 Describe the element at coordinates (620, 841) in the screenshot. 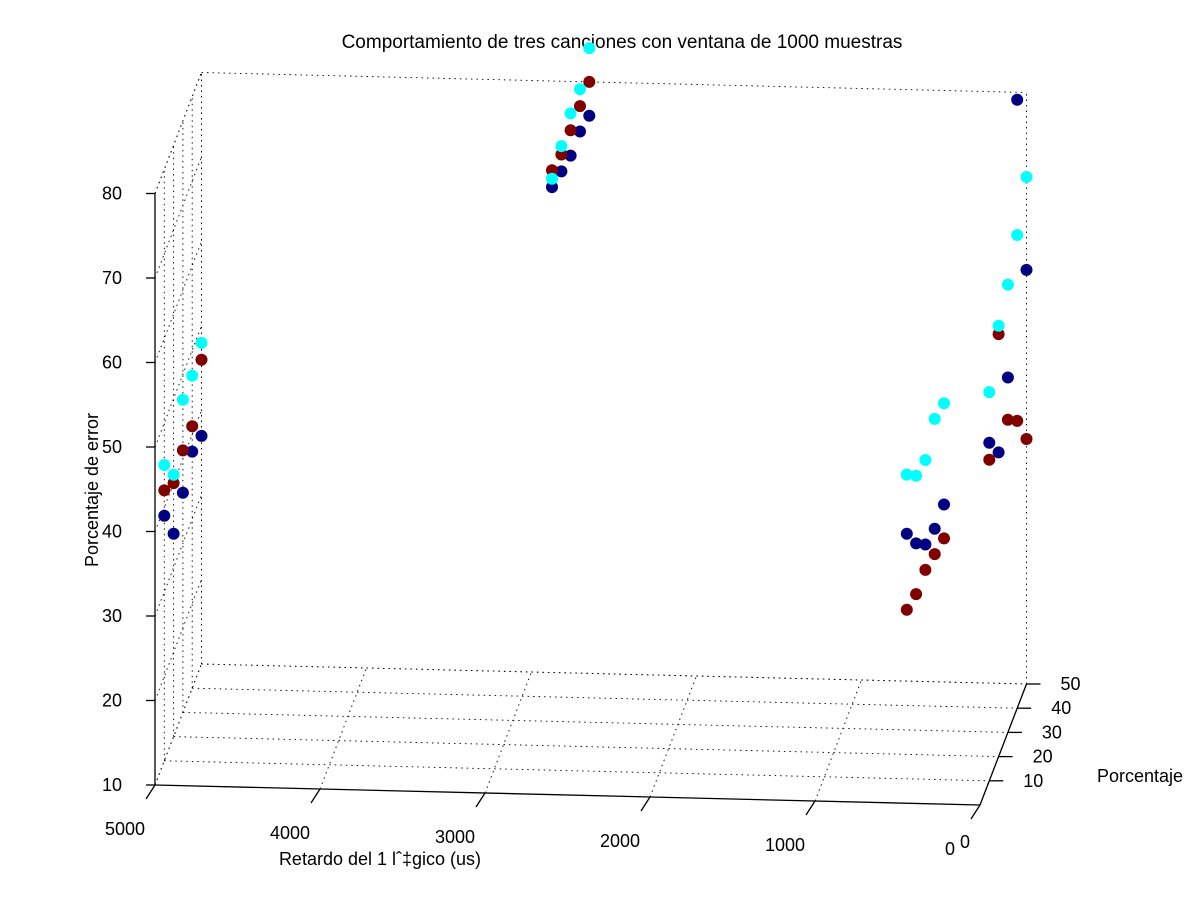

I see `x-tick-label: 2000` at that location.